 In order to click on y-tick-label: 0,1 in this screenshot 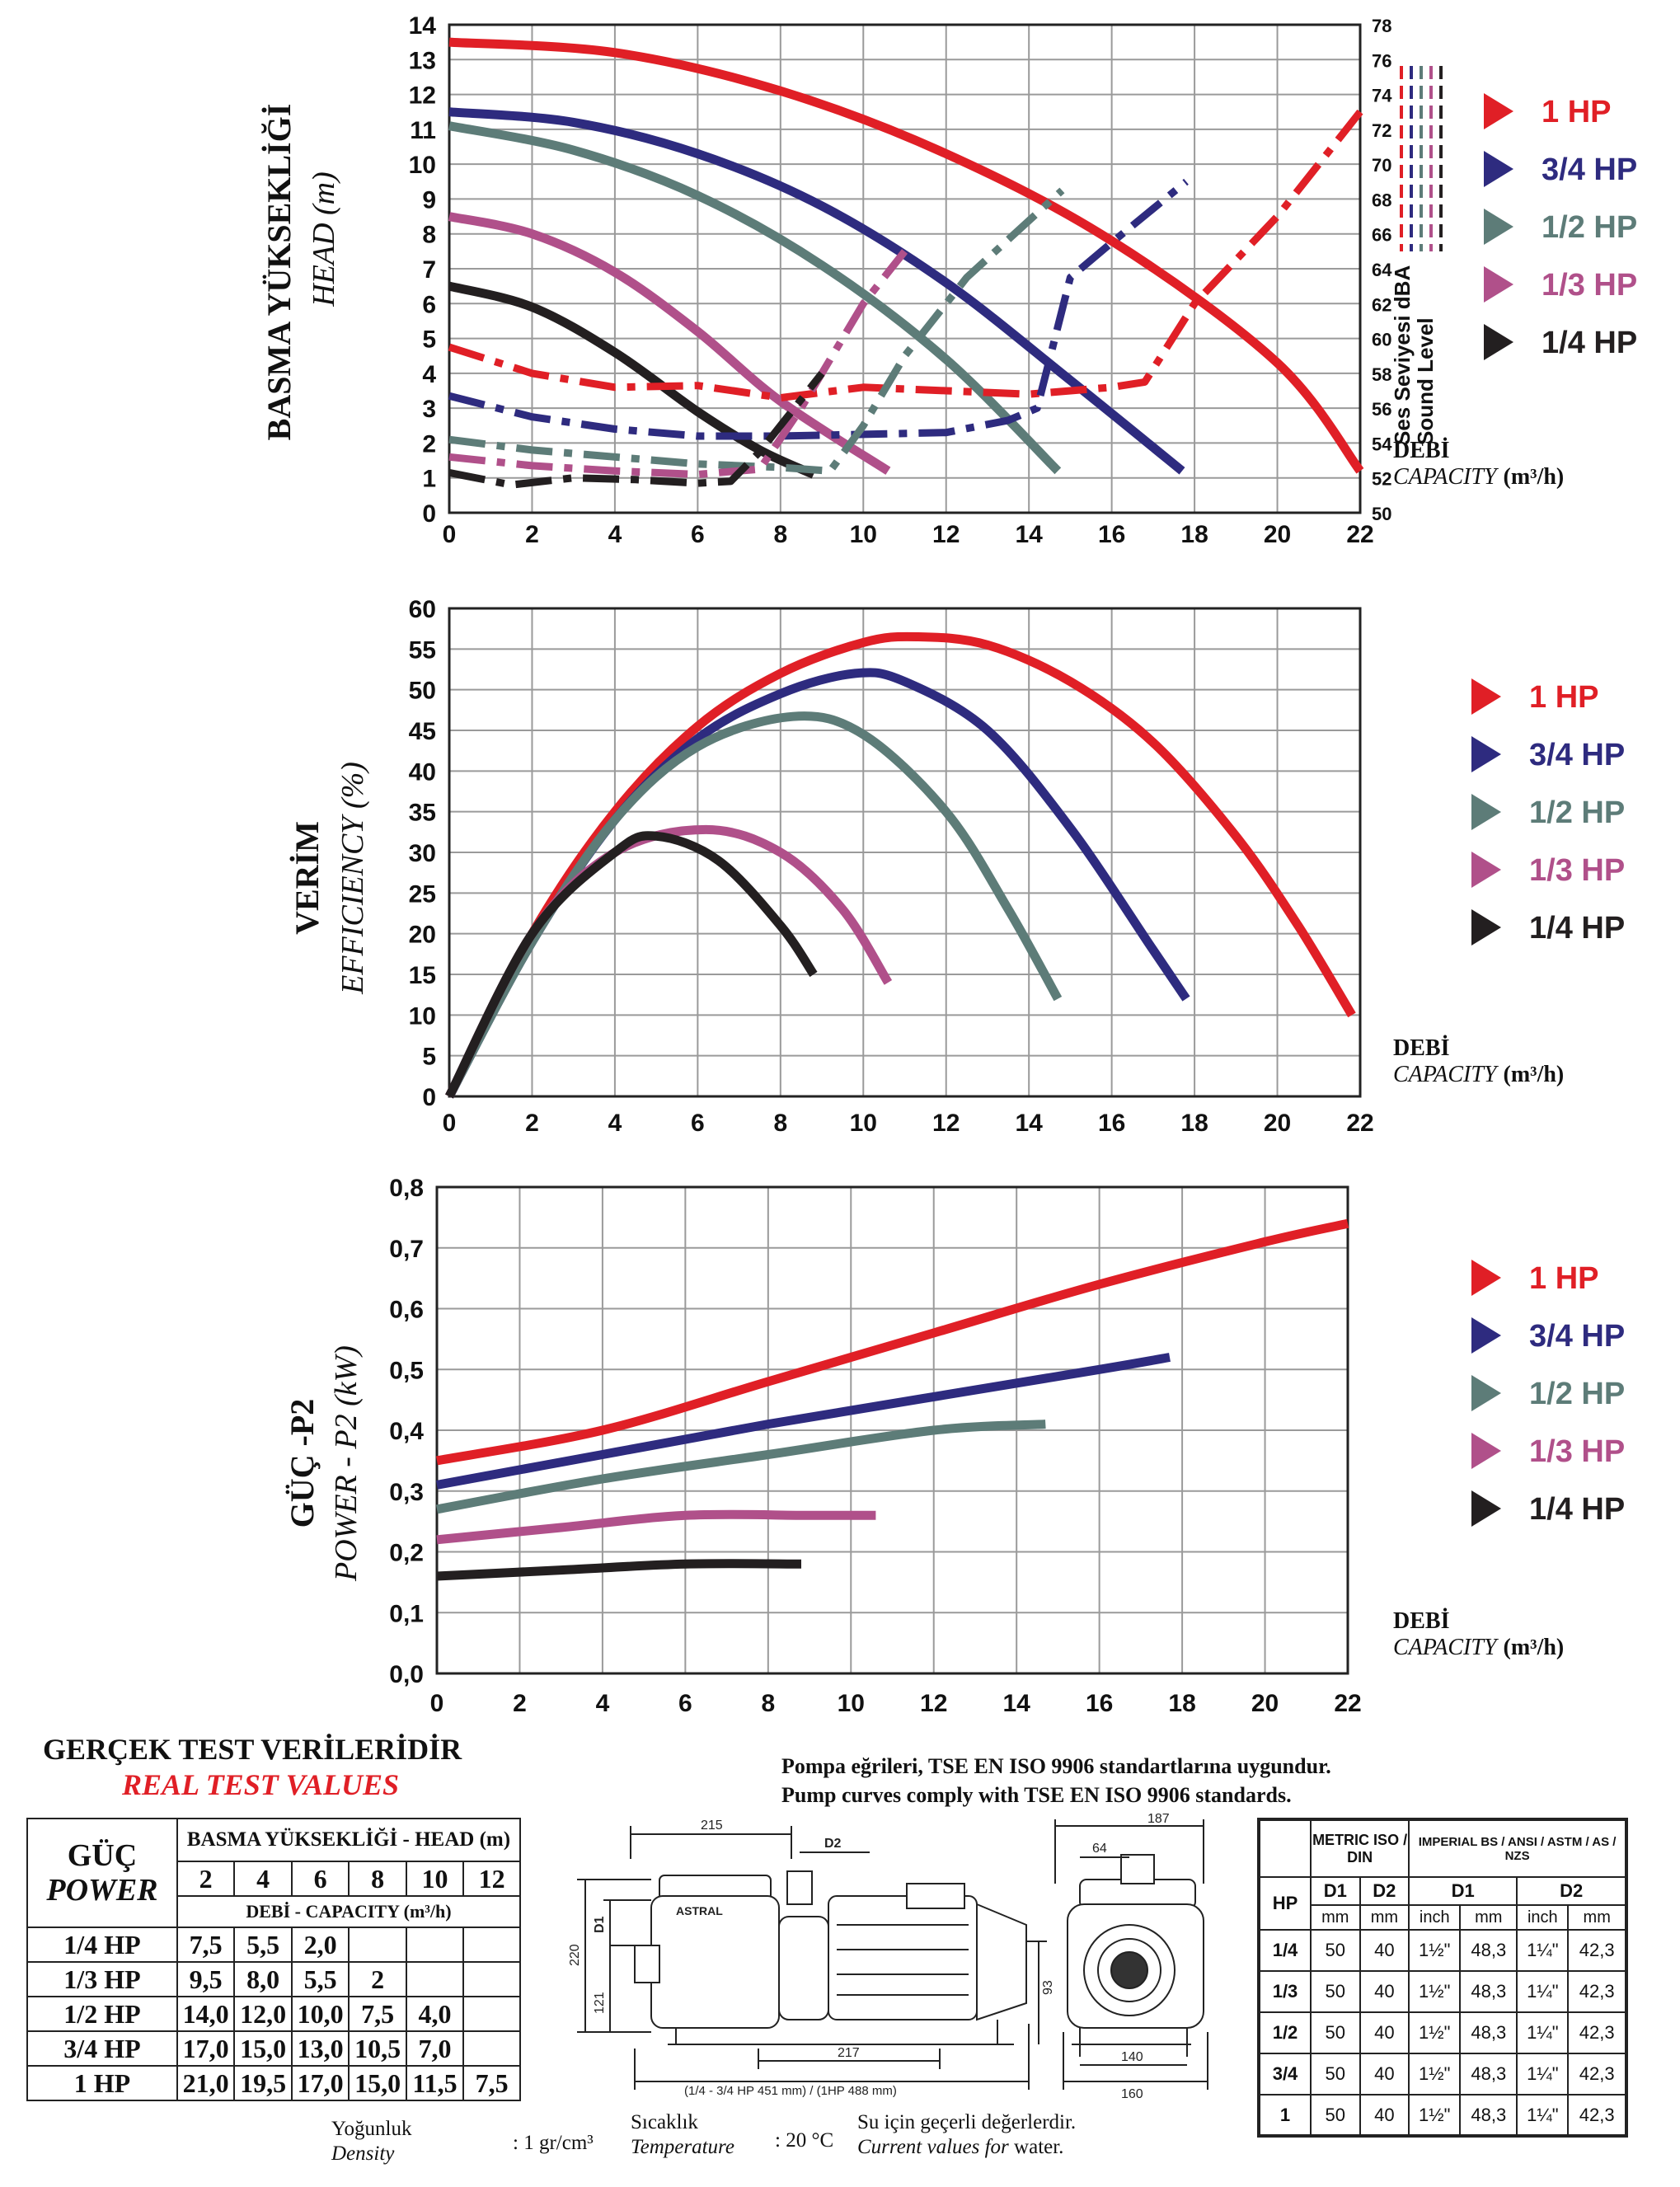, I will do `click(406, 1613)`.